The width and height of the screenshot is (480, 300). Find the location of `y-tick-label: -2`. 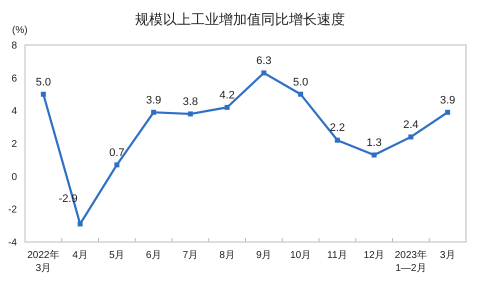

y-tick-label: -2 is located at coordinates (13, 210).